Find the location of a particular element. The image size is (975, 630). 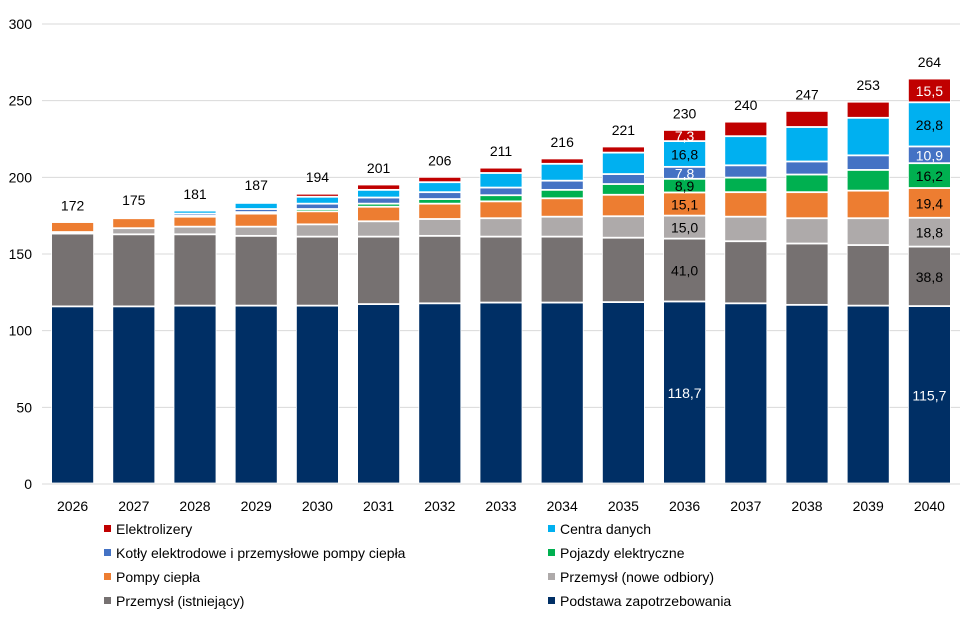

y-tick-label: 50 is located at coordinates (24, 407).